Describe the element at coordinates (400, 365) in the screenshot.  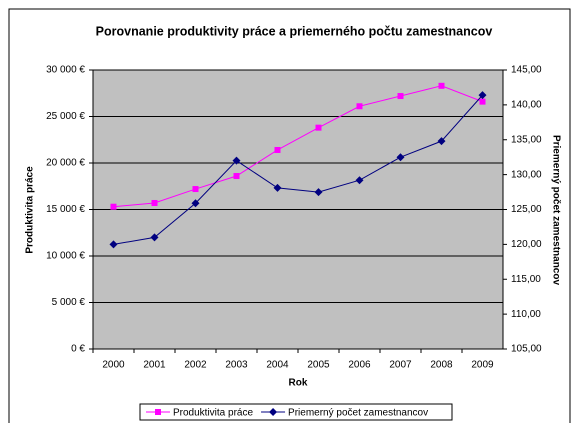
I see `x-tick-label: 2007` at that location.